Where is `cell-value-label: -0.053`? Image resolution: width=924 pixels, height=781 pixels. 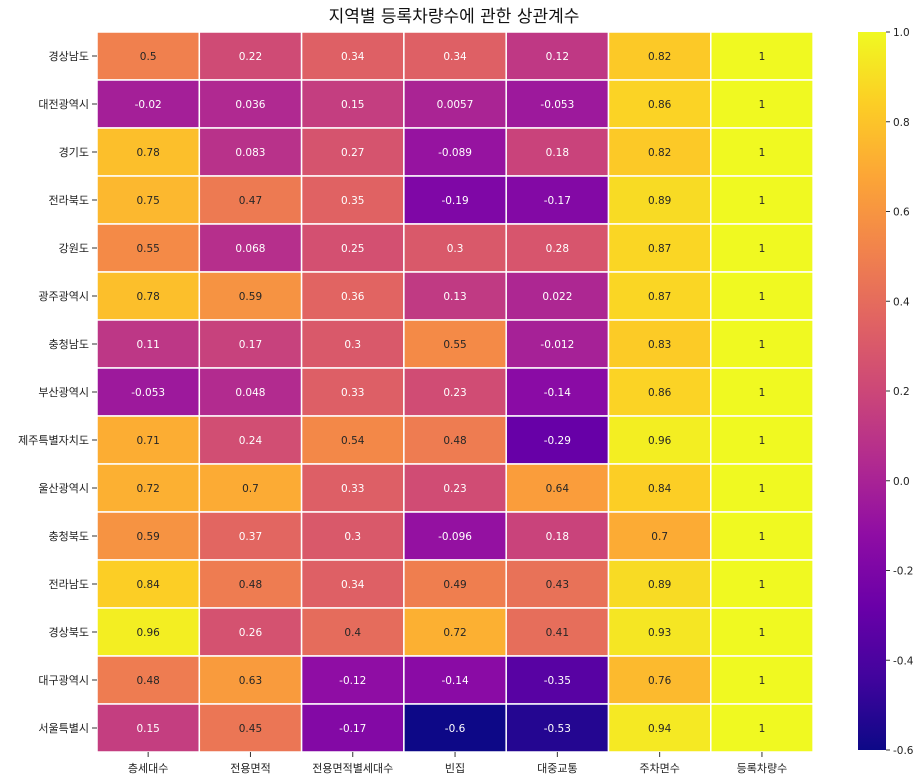
cell-value-label: -0.053 is located at coordinates (148, 393).